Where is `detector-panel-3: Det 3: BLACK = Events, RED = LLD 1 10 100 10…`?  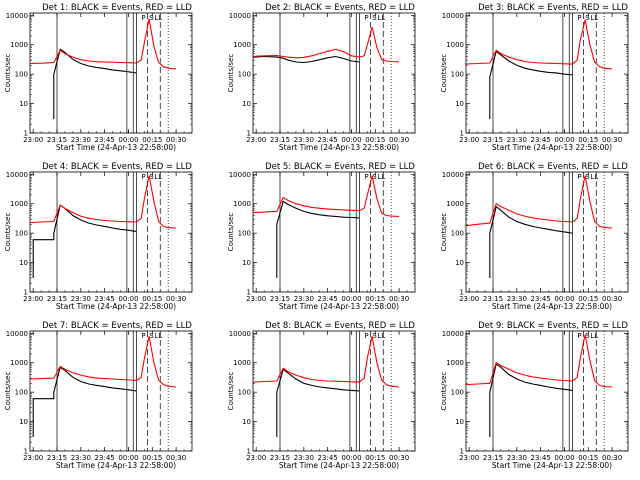 detector-panel-3: Det 3: BLACK = Events, RED = LLD 1 10 100 10… is located at coordinates (534, 77).